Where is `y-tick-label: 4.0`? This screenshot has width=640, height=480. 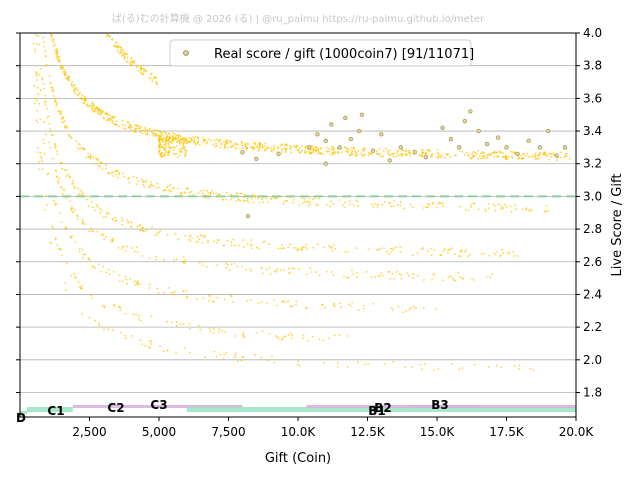
y-tick-label: 4.0 is located at coordinates (592, 33).